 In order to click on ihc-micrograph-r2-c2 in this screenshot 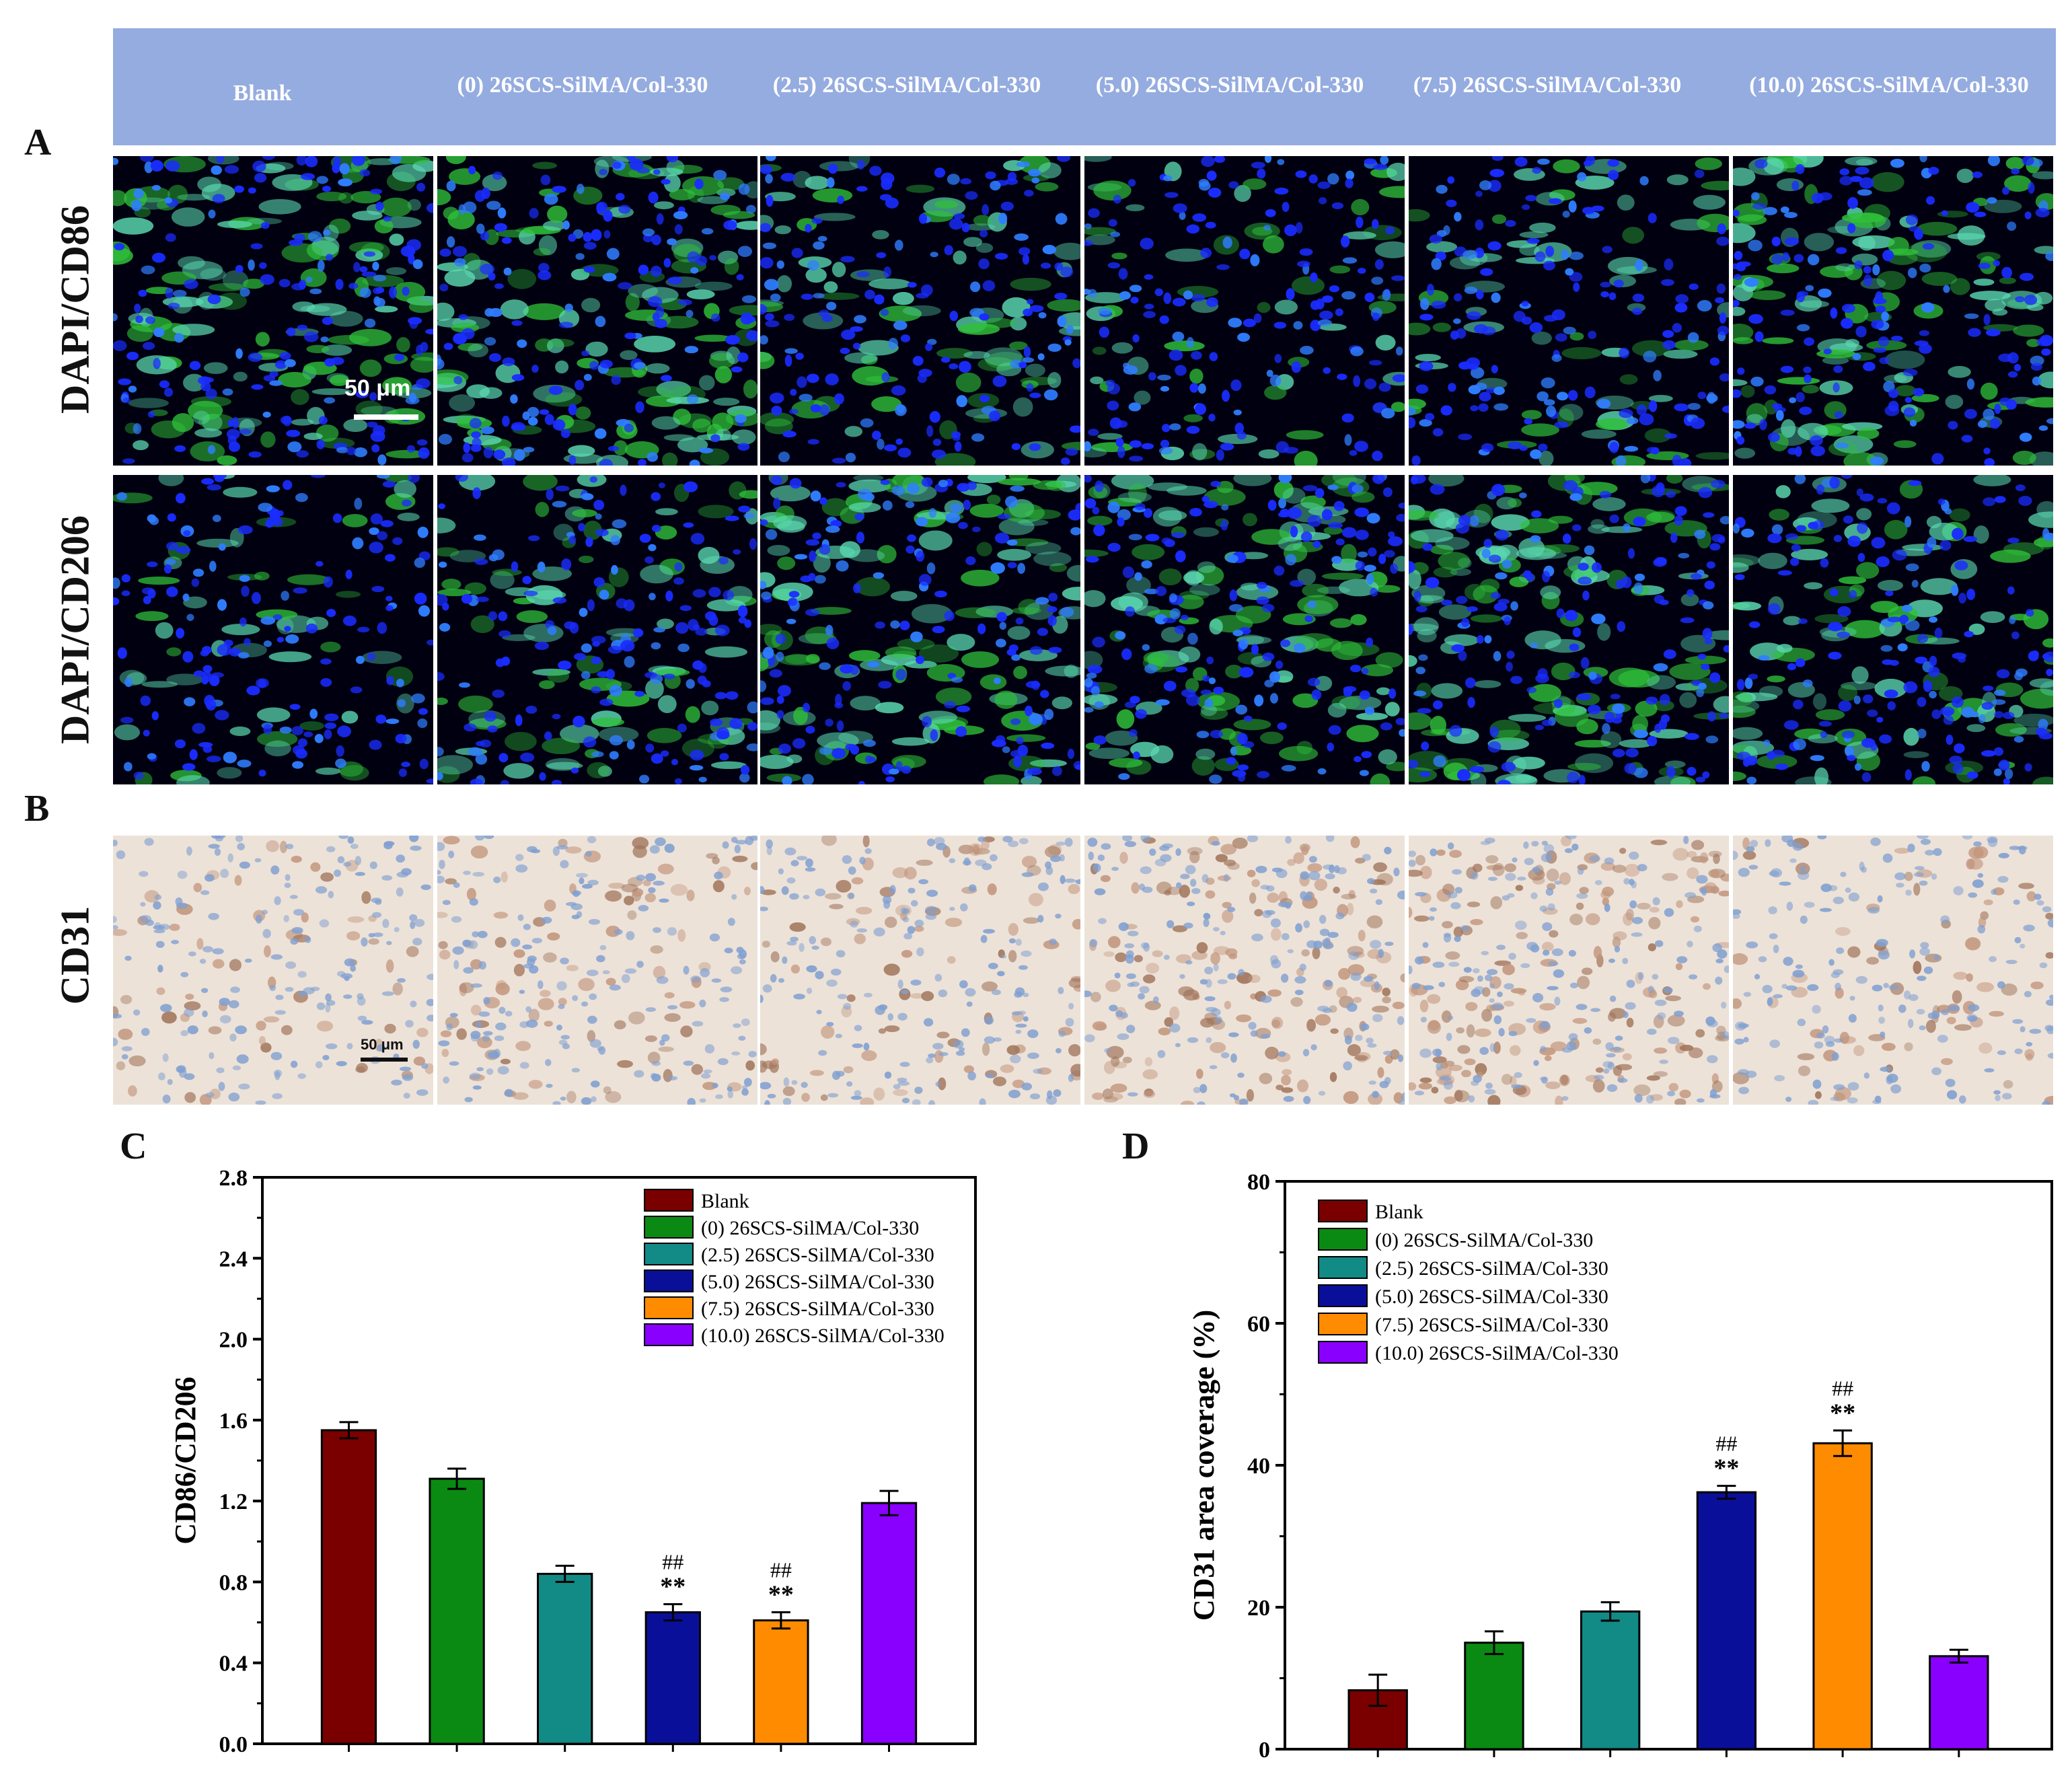, I will do `click(920, 970)`.